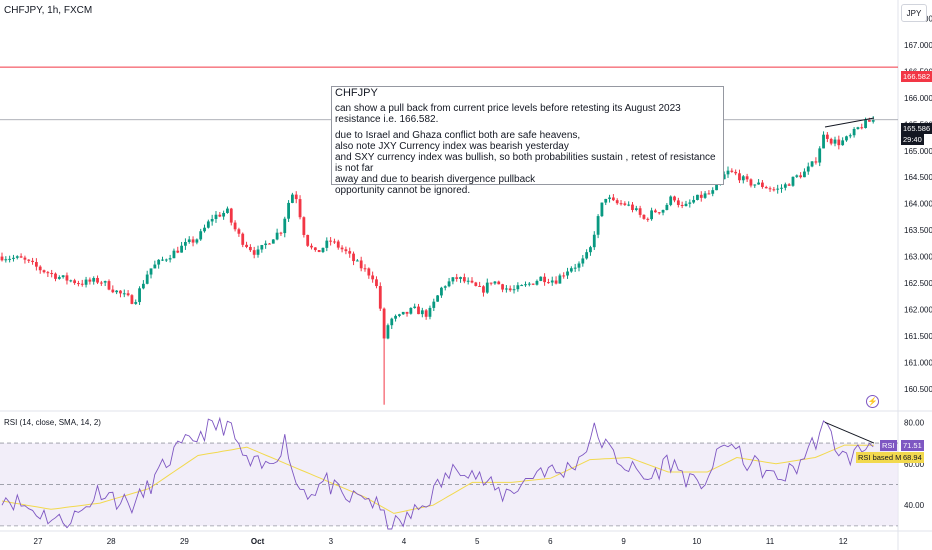 The image size is (932, 550). Describe the element at coordinates (52, 422) in the screenshot. I see `rsi-legend: RSI (14, close, SMA, 14, 2)` at that location.